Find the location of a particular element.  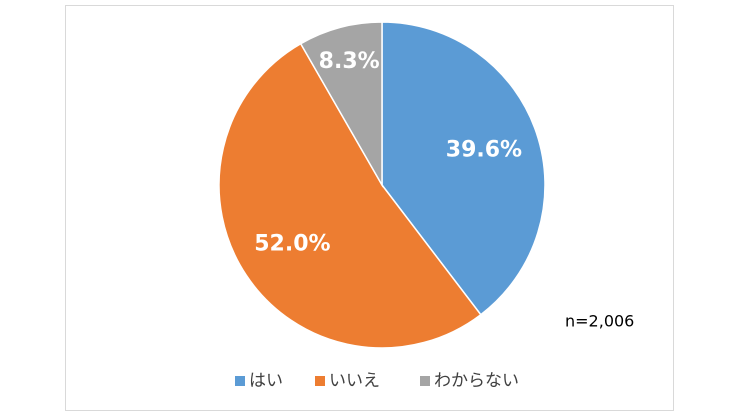

legend-label: わからない is located at coordinates (476, 381).